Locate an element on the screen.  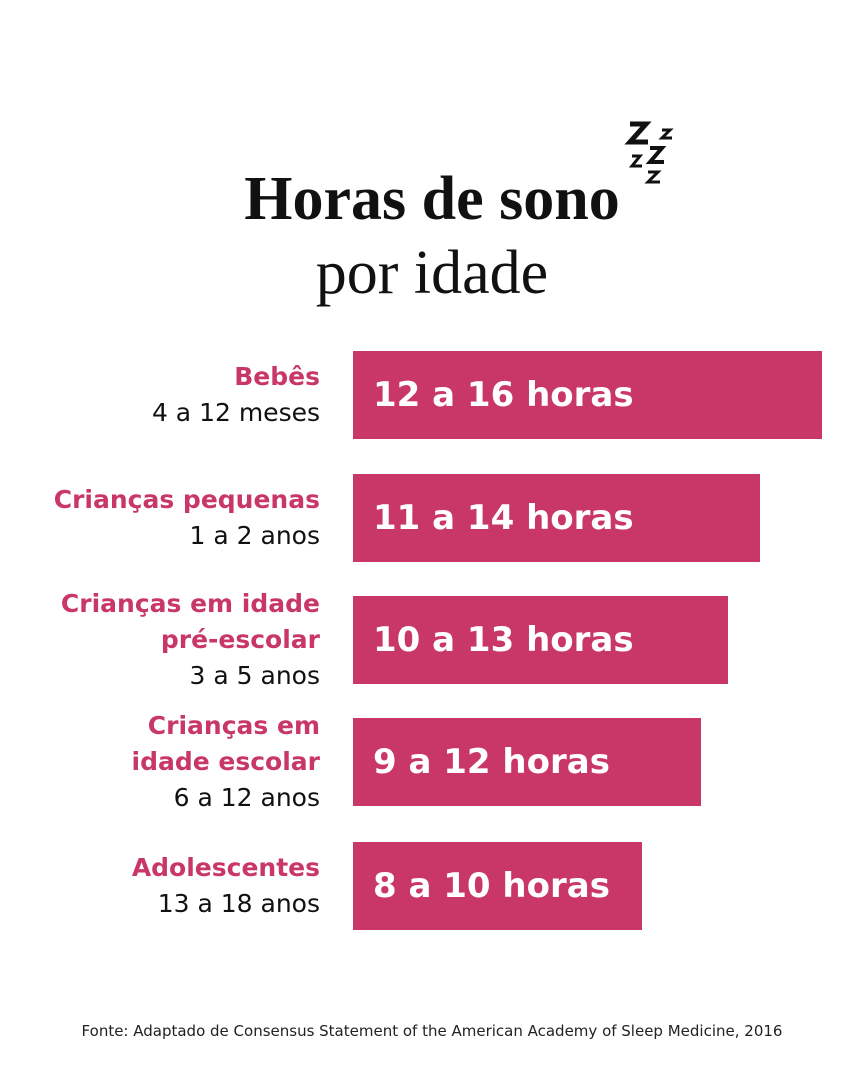
row-label: Crianças em idade escolar 6 a 12 anos is located at coordinates (226, 762).